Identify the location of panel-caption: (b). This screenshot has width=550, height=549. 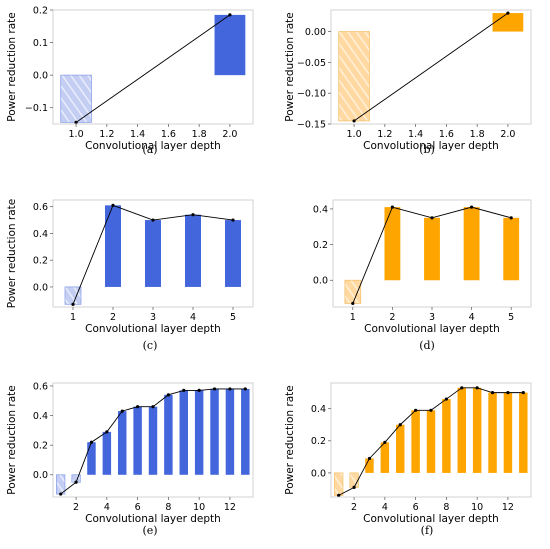
(427, 149).